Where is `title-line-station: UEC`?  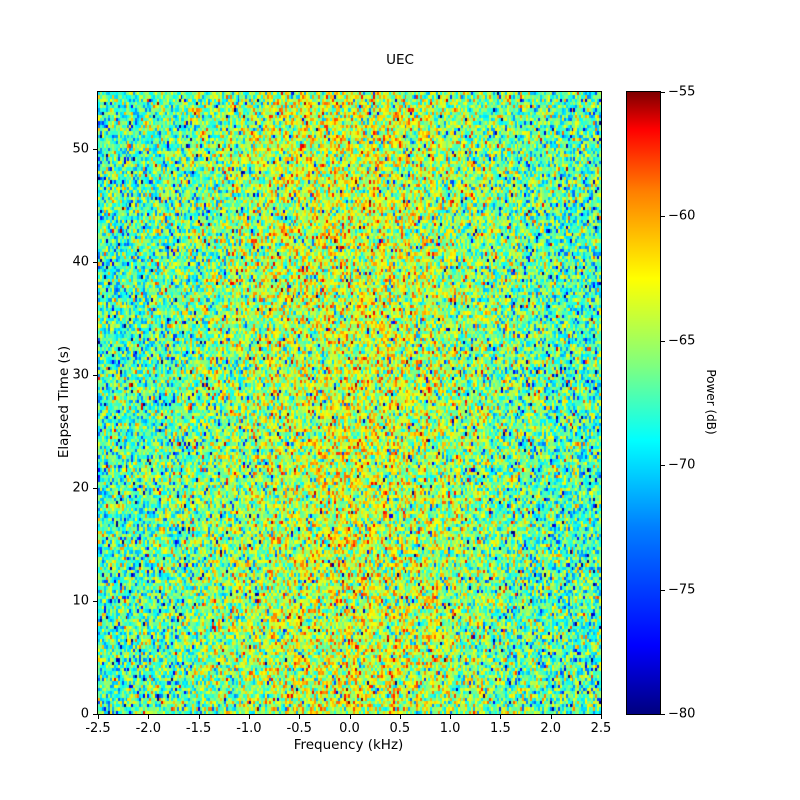 title-line-station: UEC is located at coordinates (400, 60).